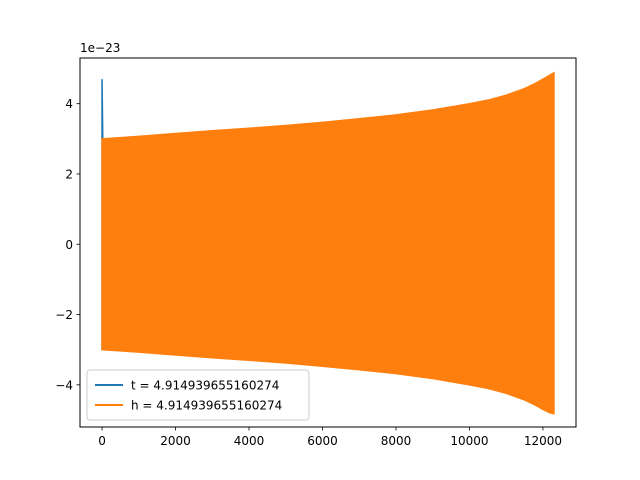 This screenshot has height=480, width=640. What do you see at coordinates (396, 441) in the screenshot?
I see `x-tick-label: 8000` at bounding box center [396, 441].